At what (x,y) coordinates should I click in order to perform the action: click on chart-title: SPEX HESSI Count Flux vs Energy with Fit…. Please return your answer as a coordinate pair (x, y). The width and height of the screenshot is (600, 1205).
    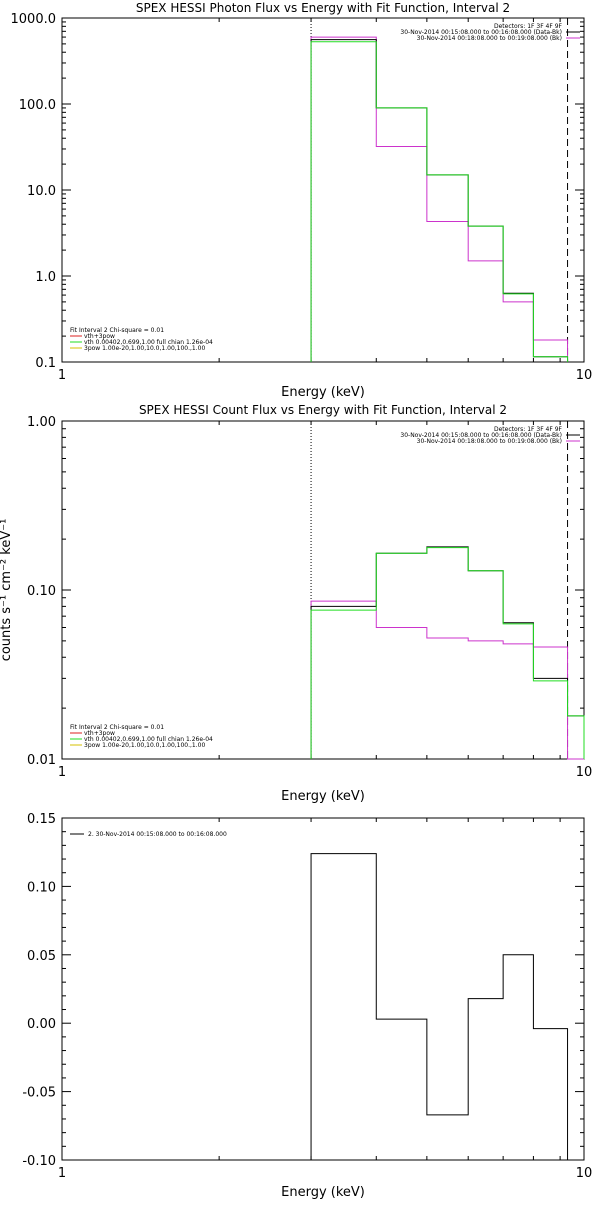
    Looking at the image, I should click on (323, 410).